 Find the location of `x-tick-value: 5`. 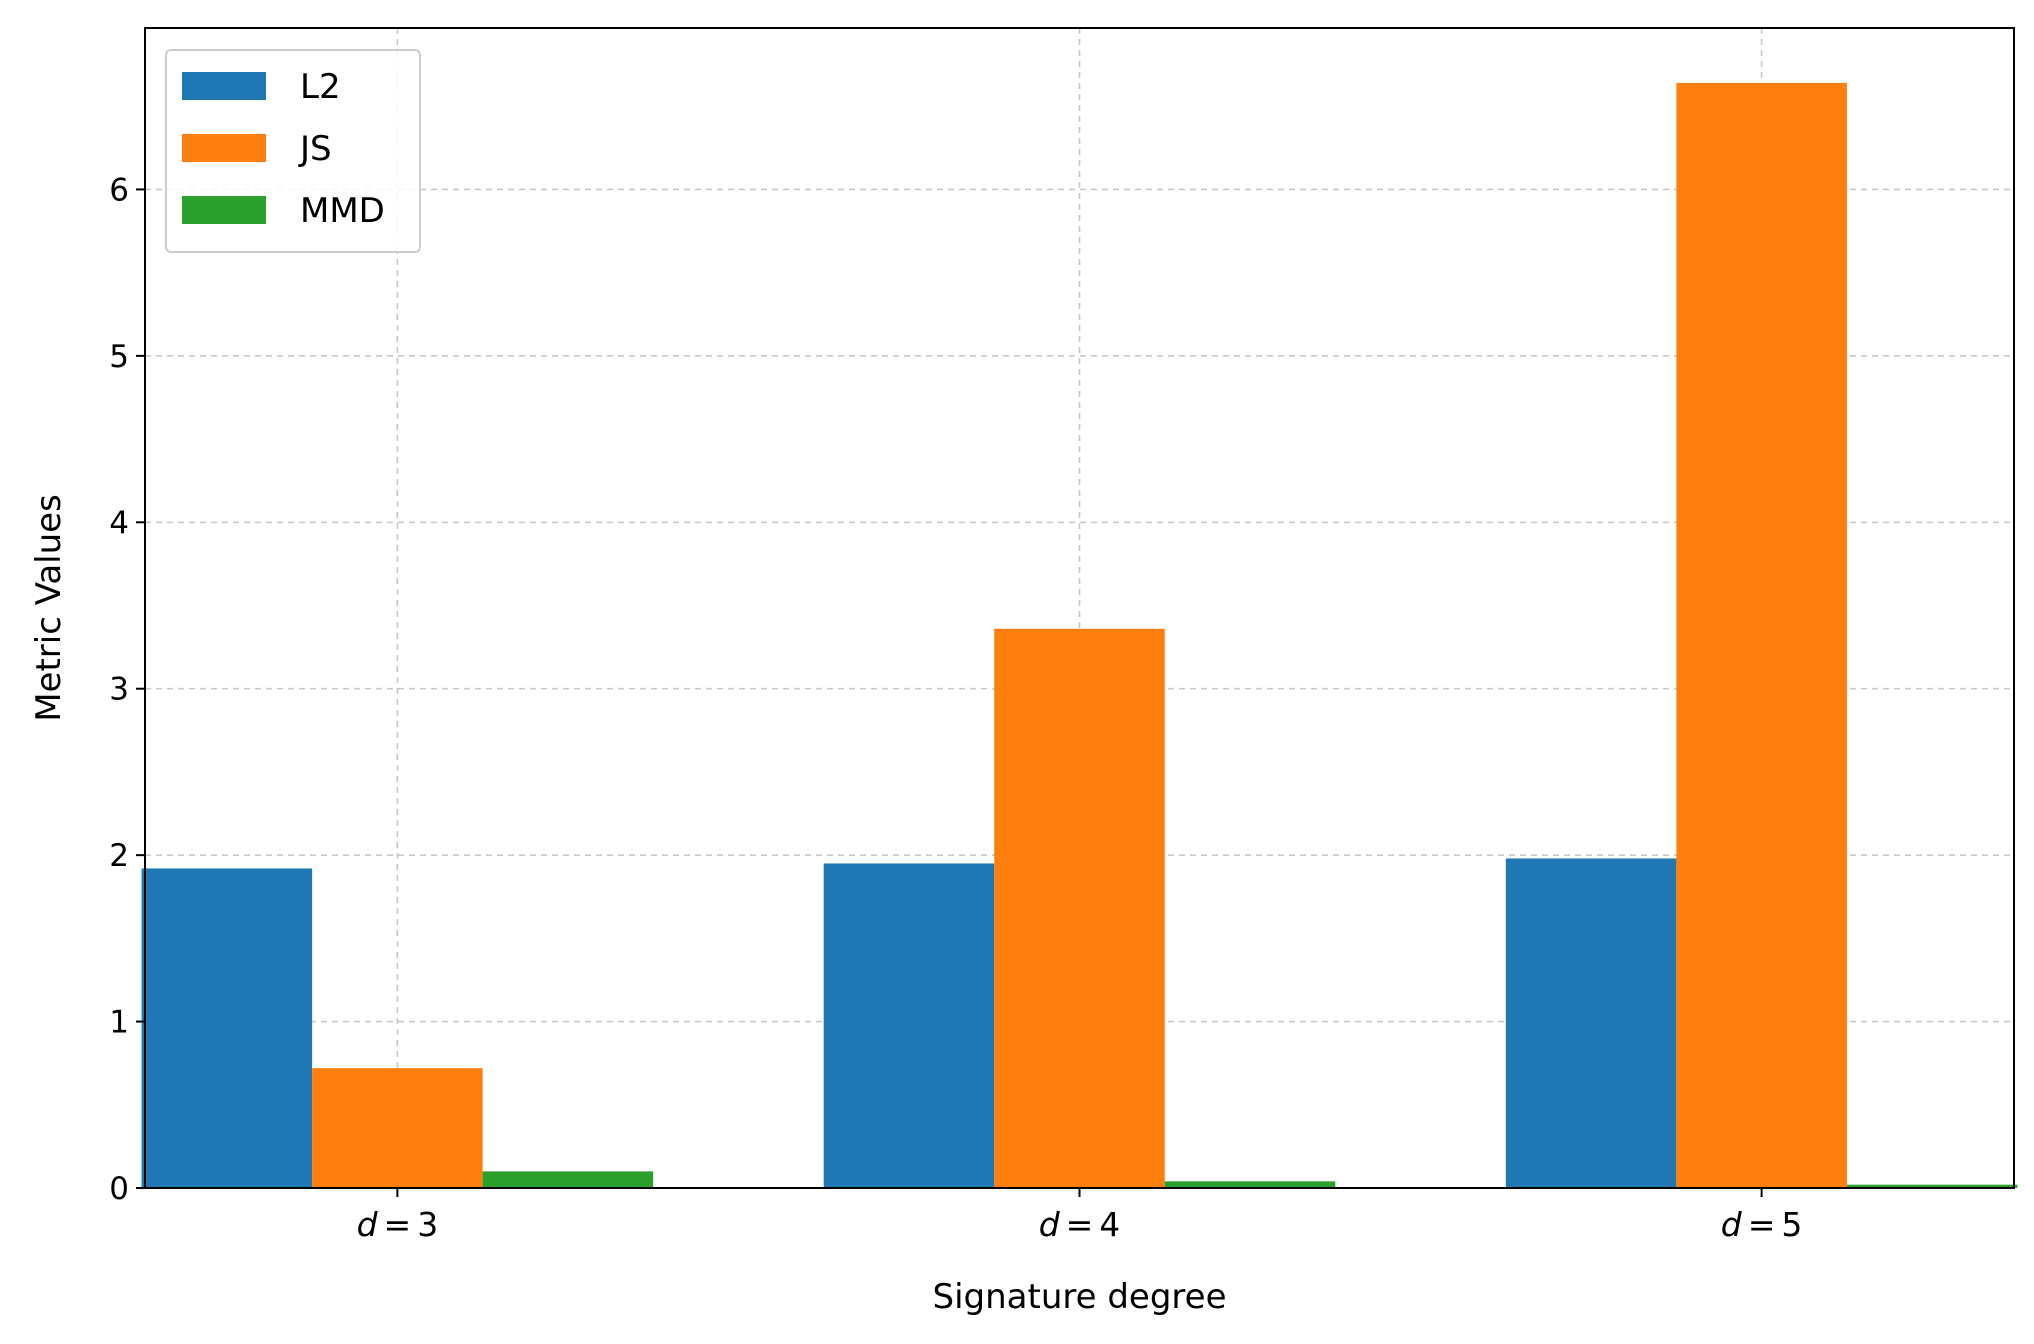

x-tick-value: 5 is located at coordinates (1791, 1224).